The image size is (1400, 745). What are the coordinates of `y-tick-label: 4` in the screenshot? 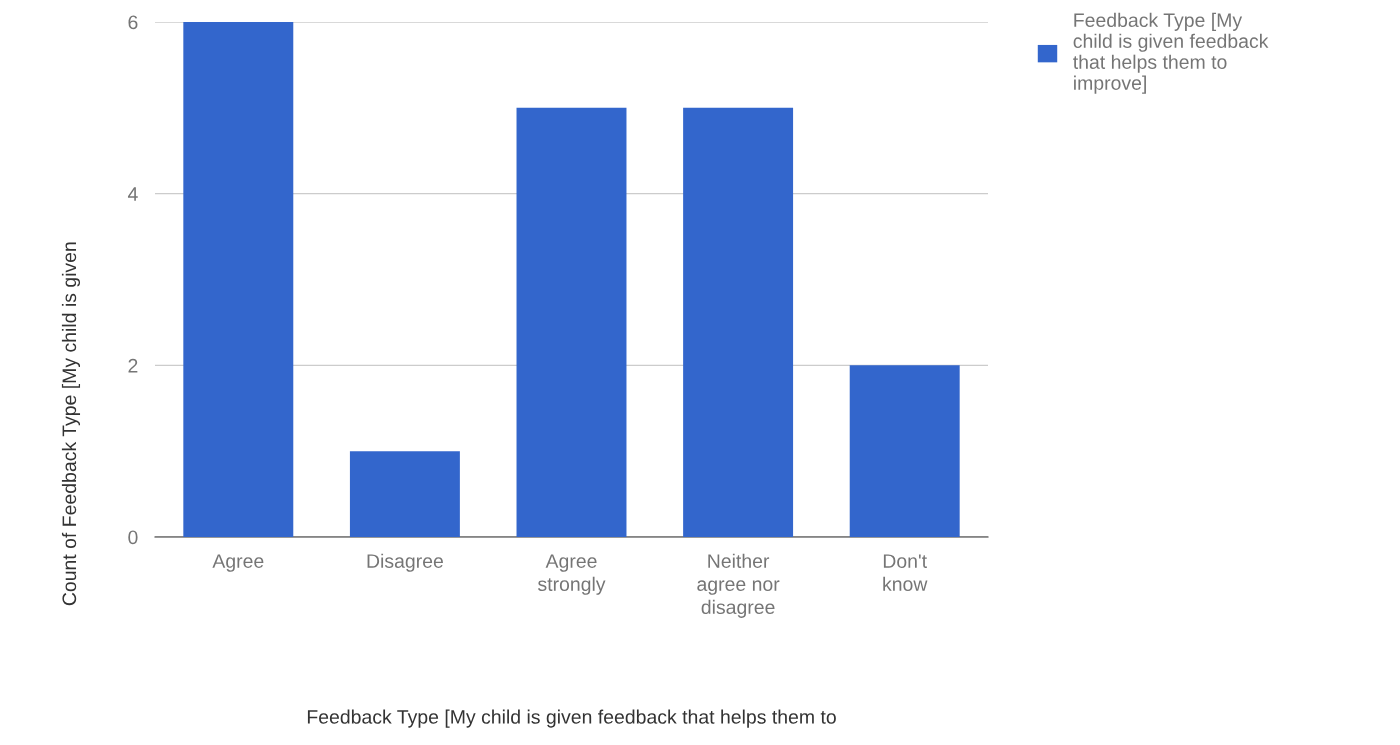 It's located at (132, 194).